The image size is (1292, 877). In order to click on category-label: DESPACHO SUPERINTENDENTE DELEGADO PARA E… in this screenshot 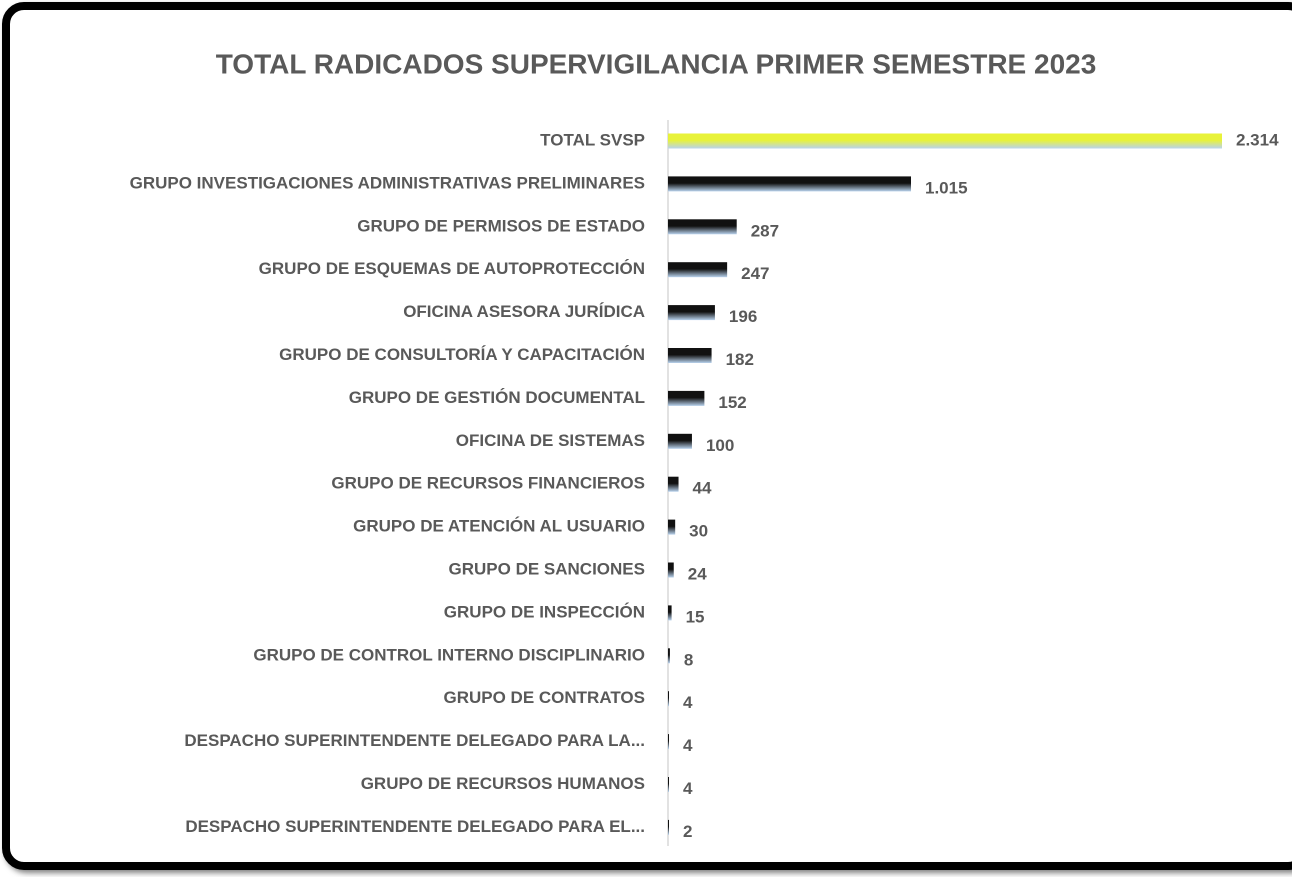, I will do `click(415, 826)`.